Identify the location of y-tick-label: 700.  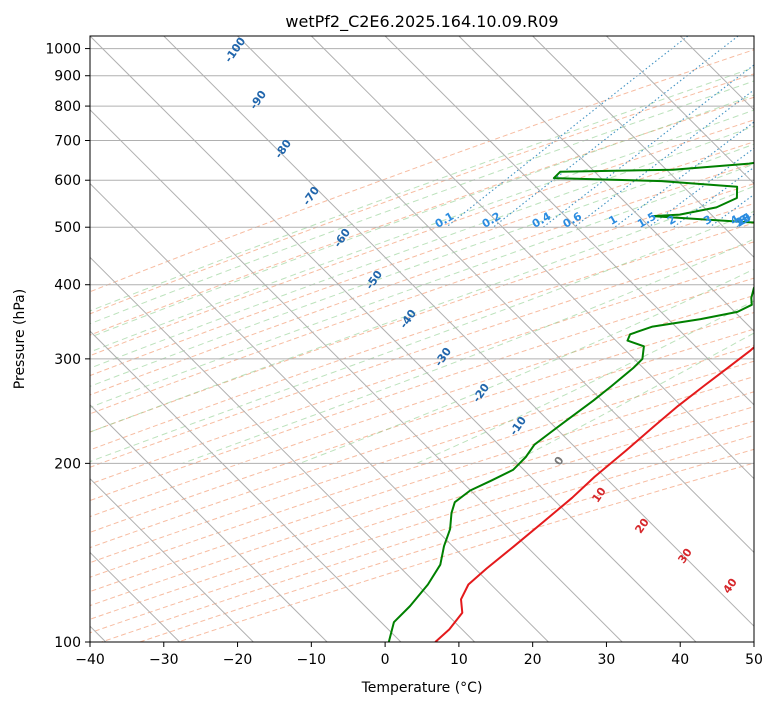
(67, 141).